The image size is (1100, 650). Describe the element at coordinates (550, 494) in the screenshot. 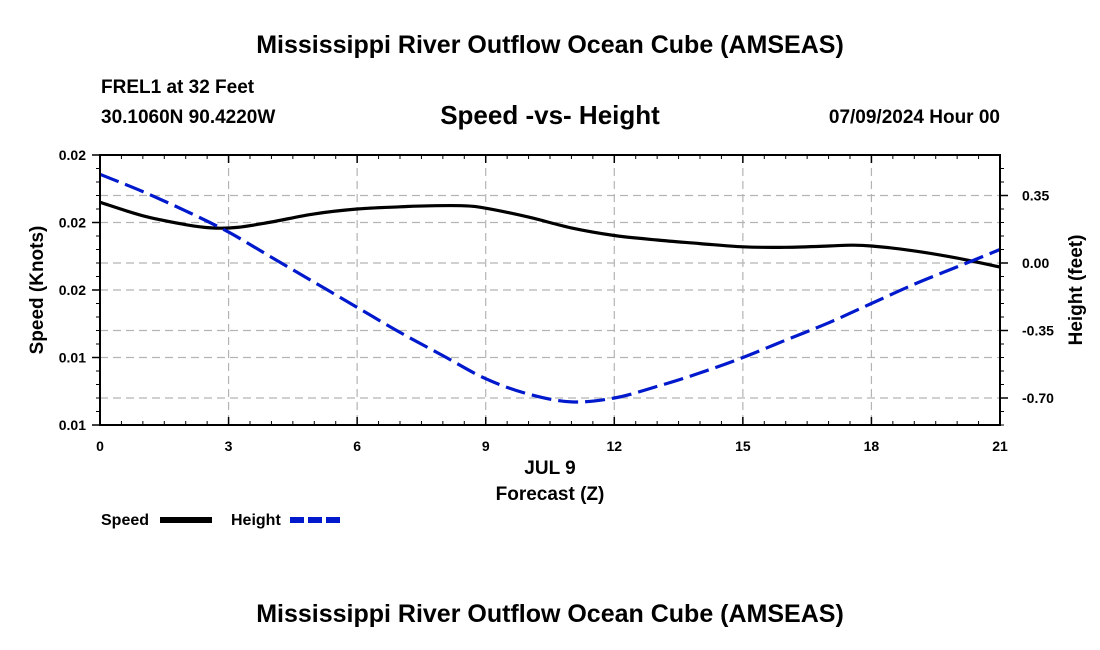

I see `x-axis-title: Forecast (Z)` at that location.